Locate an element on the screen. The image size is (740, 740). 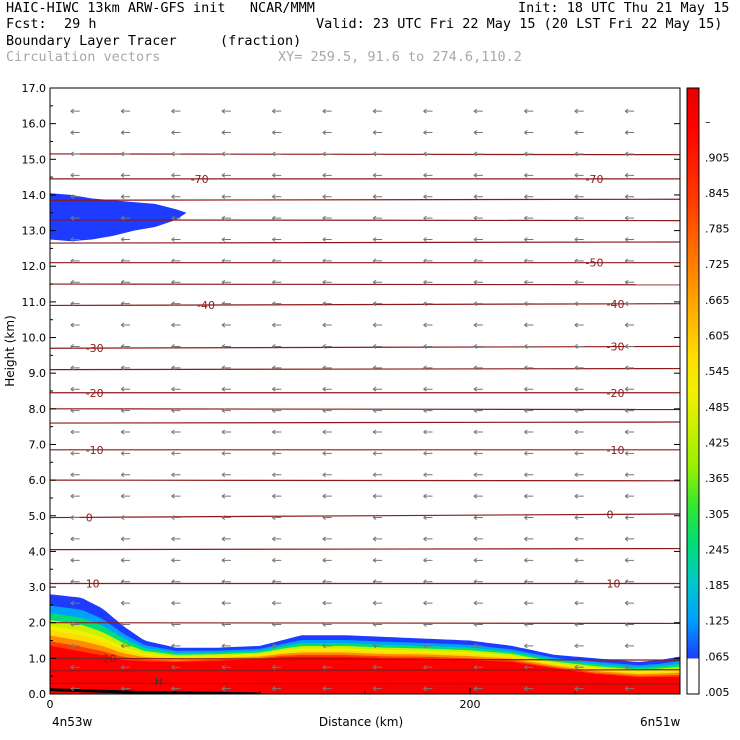
x-tick-label: 200 is located at coordinates (470, 704).